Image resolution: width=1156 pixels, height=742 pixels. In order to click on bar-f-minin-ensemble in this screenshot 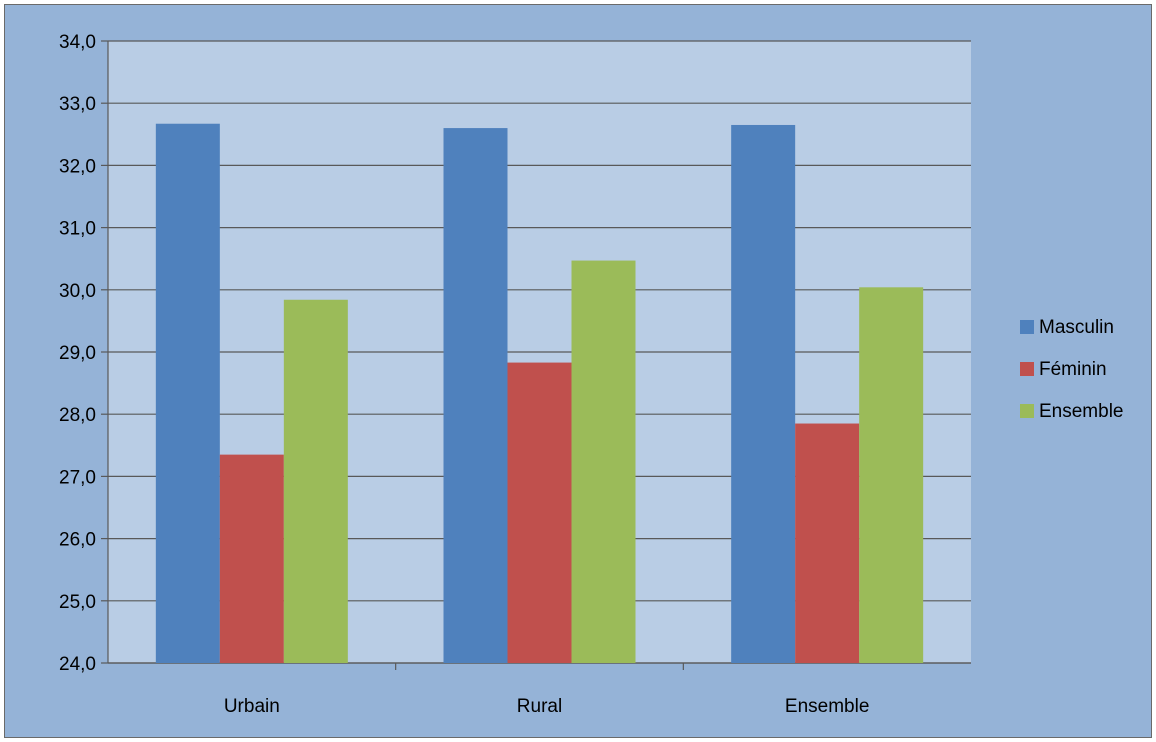, I will do `click(827, 543)`.